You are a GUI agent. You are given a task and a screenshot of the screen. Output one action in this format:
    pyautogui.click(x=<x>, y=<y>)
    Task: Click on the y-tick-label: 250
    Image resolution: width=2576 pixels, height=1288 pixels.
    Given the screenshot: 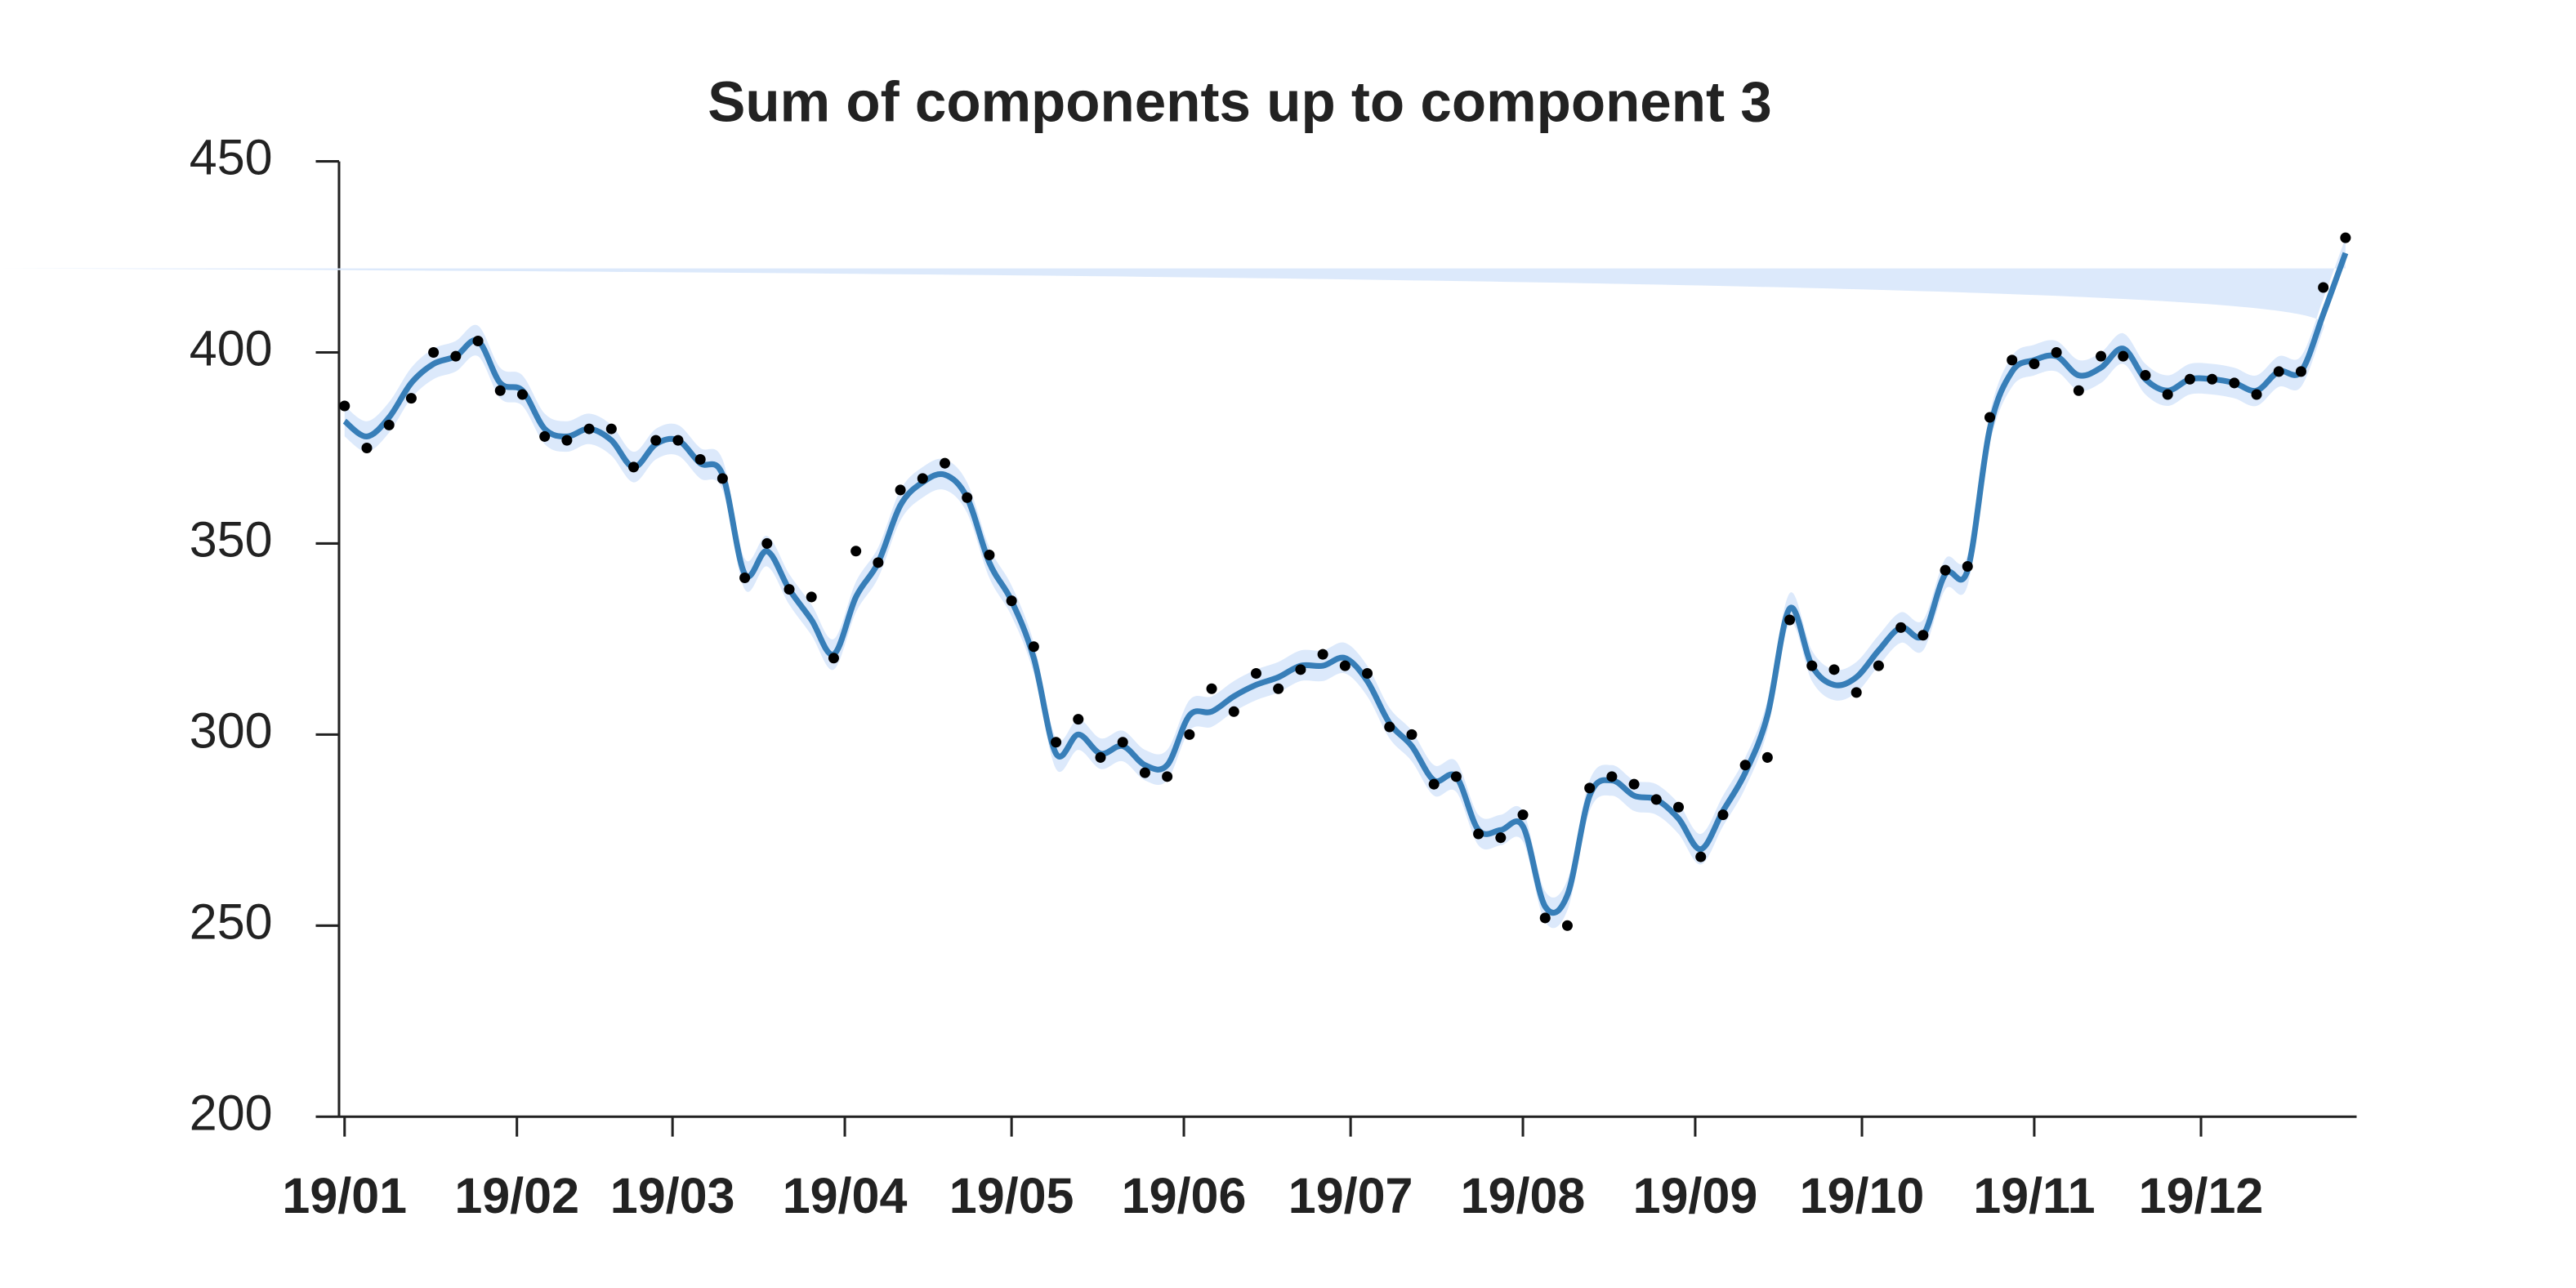 What is the action you would take?
    pyautogui.click(x=232, y=921)
    